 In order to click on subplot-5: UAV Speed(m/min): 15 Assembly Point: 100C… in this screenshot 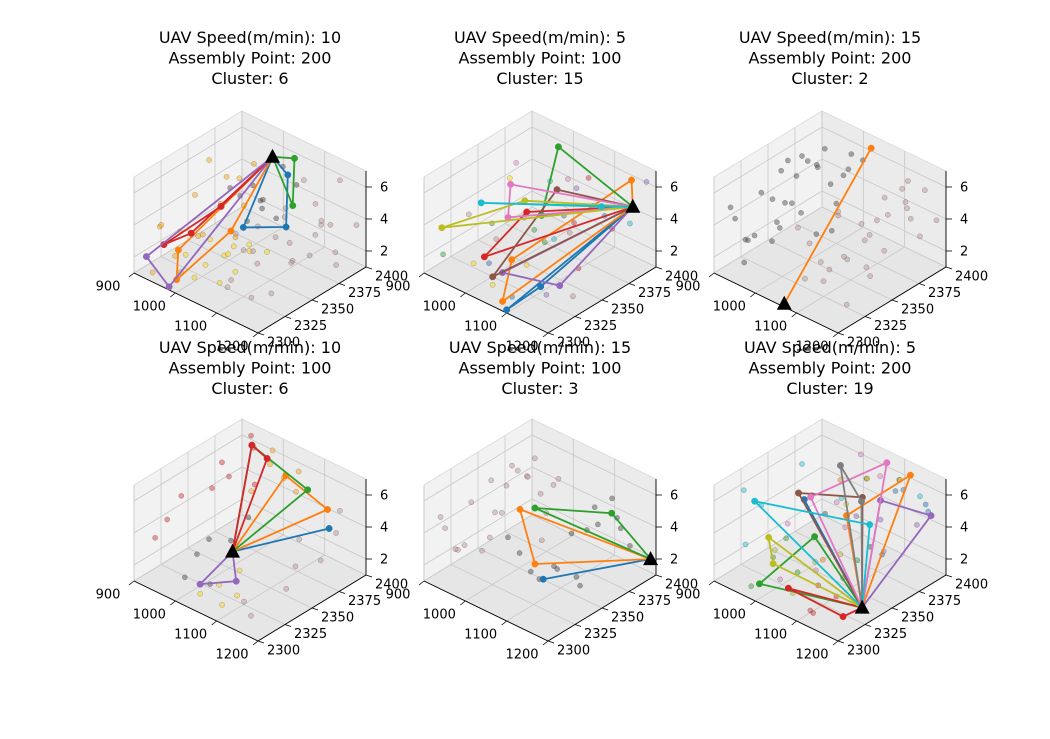, I will do `click(542, 500)`.